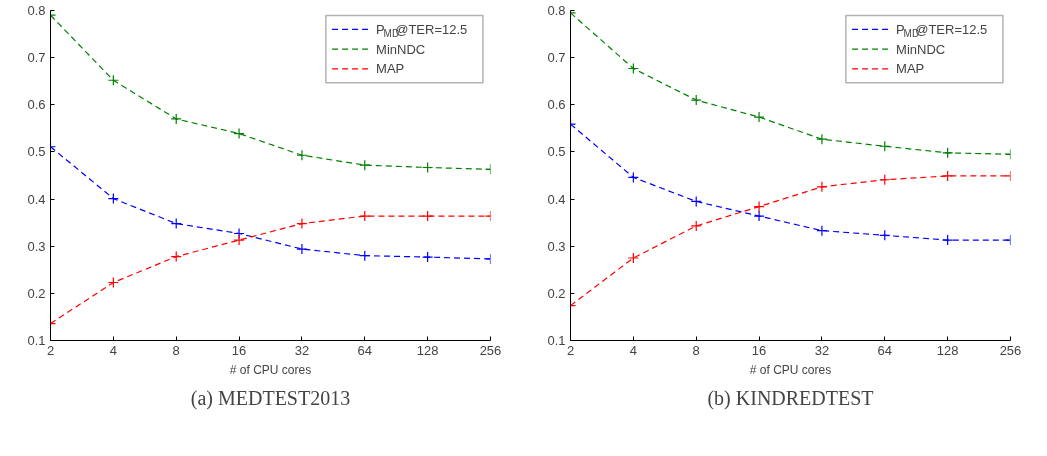  Describe the element at coordinates (270, 398) in the screenshot. I see `text: (a) MEDTEST2013` at that location.